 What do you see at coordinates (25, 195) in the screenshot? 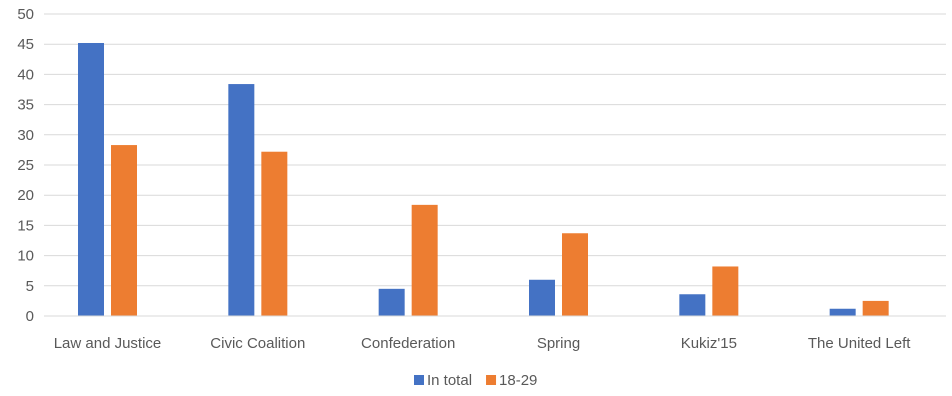
I see `y-tick-label: 20` at bounding box center [25, 195].